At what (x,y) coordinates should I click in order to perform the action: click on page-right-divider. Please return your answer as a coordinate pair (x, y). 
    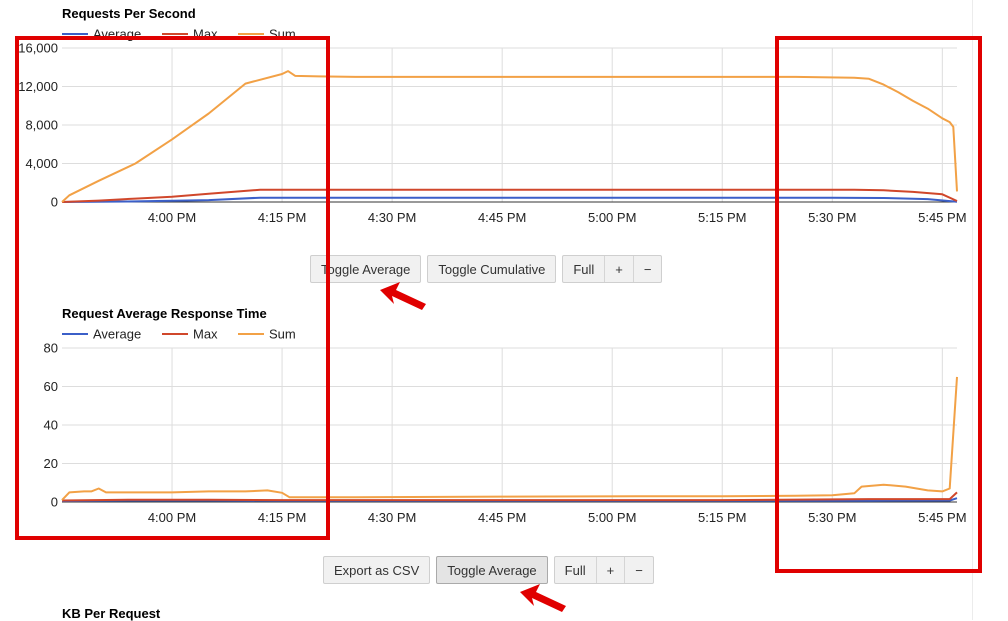
    Looking at the image, I should click on (972, 310).